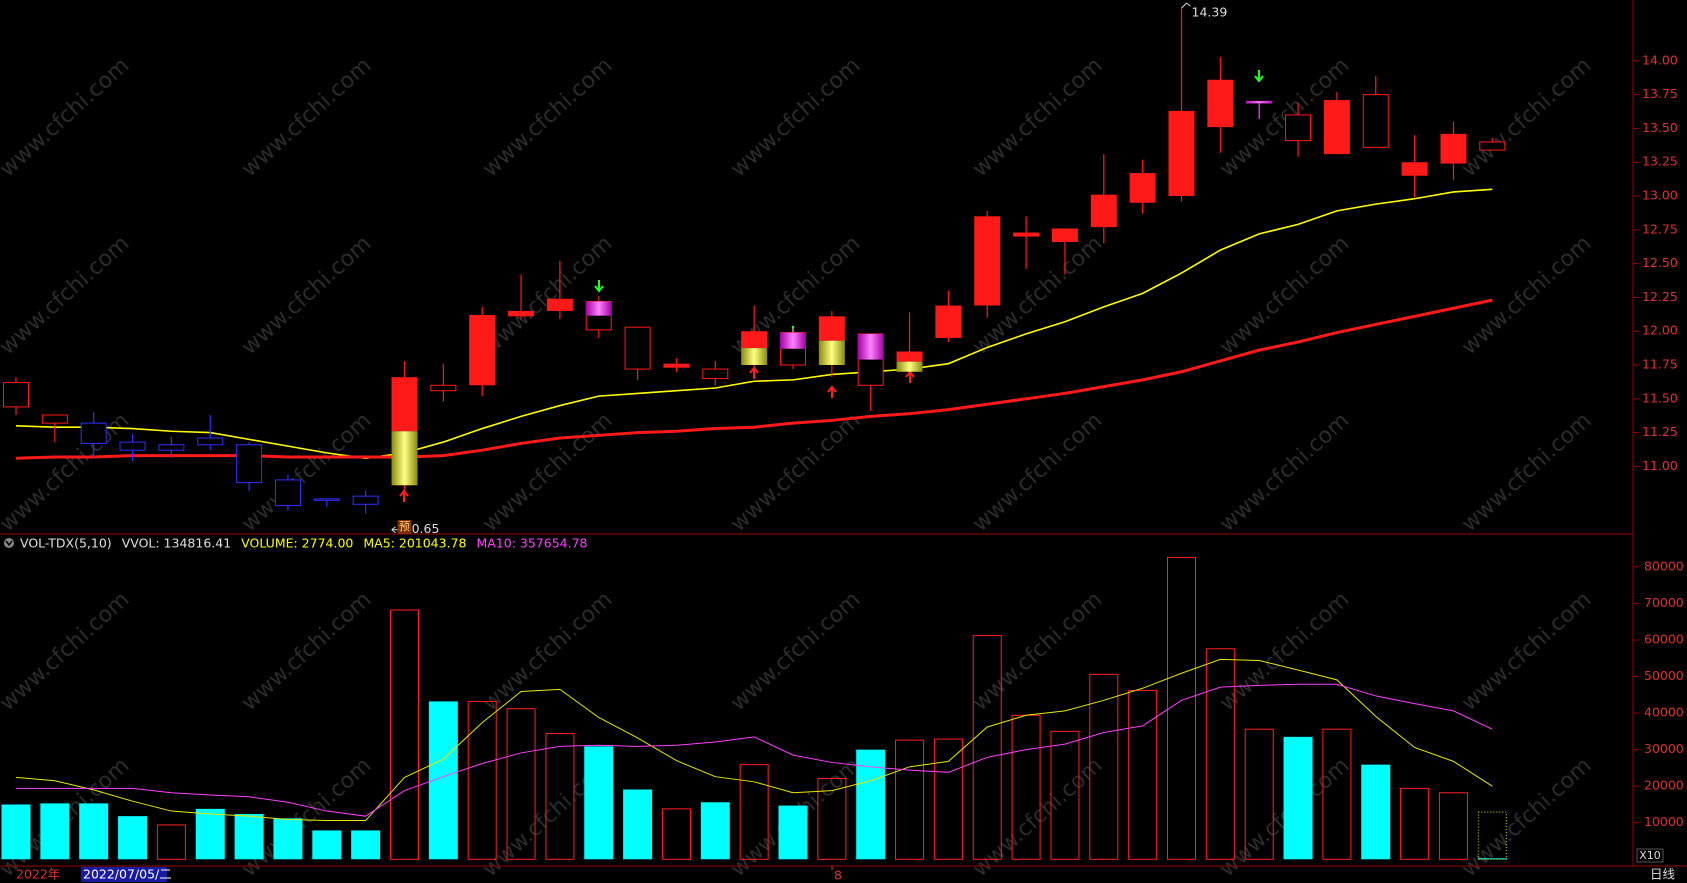 The image size is (1687, 883). I want to click on indicator-menu-chevron, so click(9, 543).